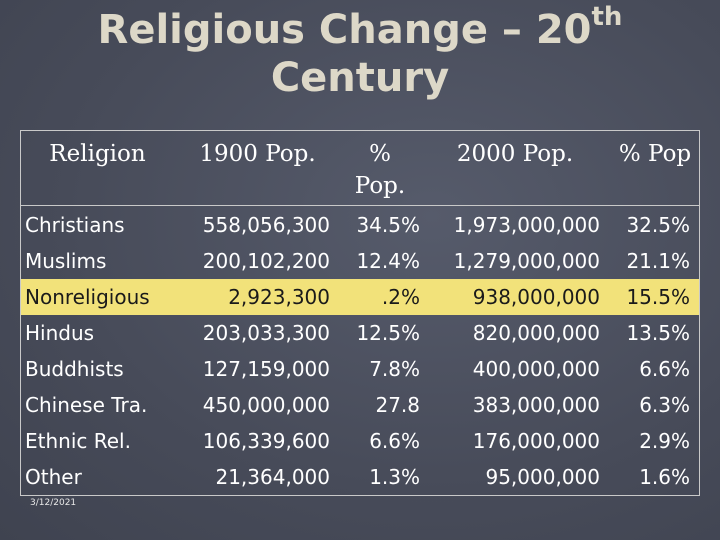 The height and width of the screenshot is (540, 720). I want to click on table-cell: 21,364,000, so click(272, 477).